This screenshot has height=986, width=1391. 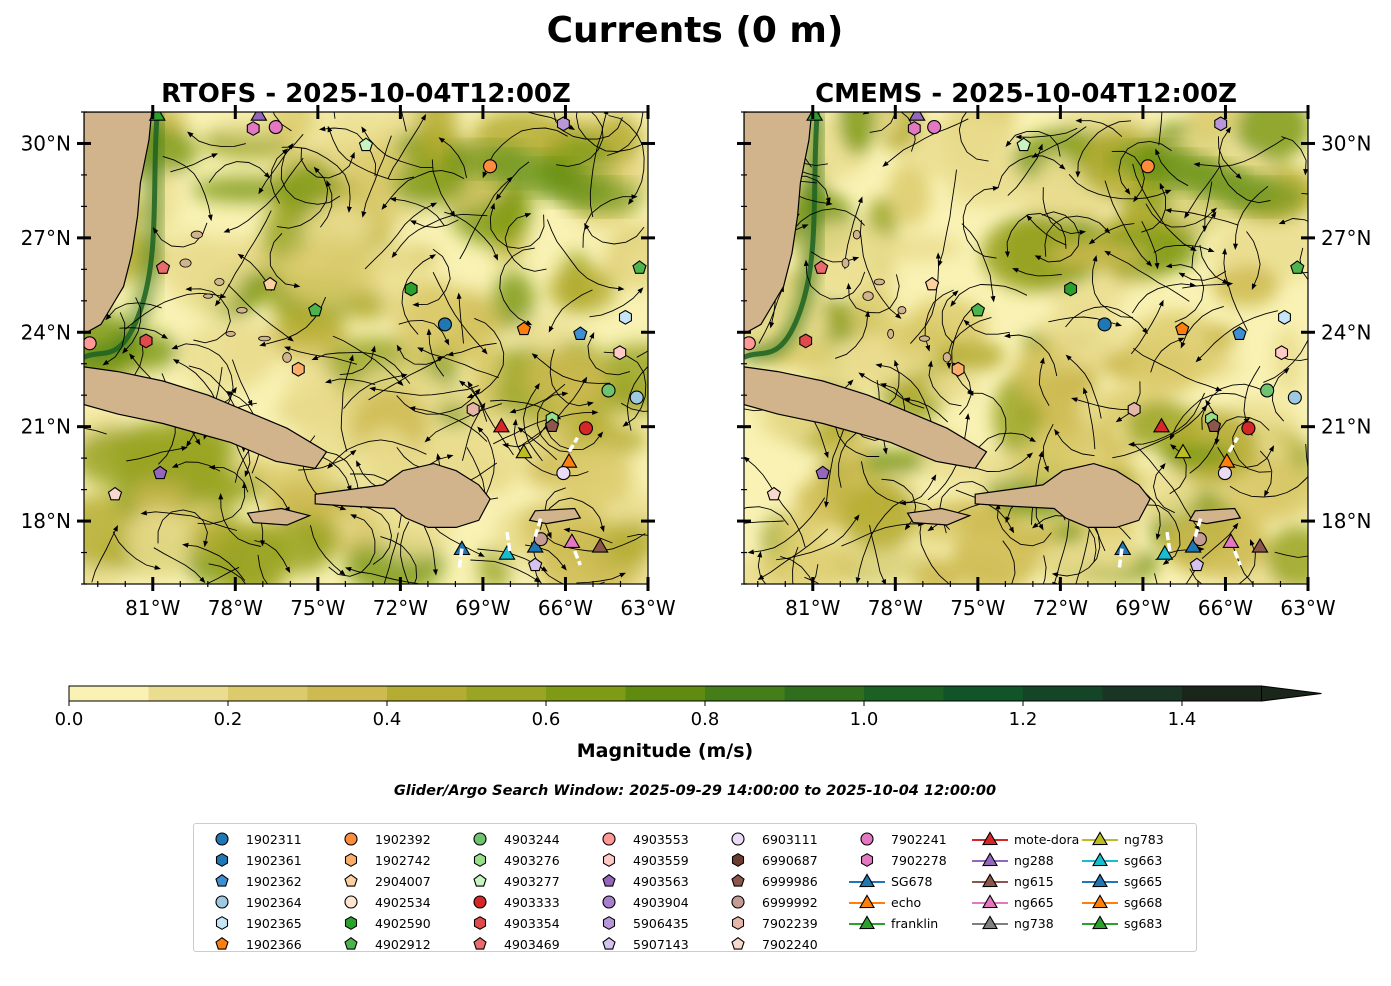 I want to click on legend-label: 4902534, so click(x=403, y=902).